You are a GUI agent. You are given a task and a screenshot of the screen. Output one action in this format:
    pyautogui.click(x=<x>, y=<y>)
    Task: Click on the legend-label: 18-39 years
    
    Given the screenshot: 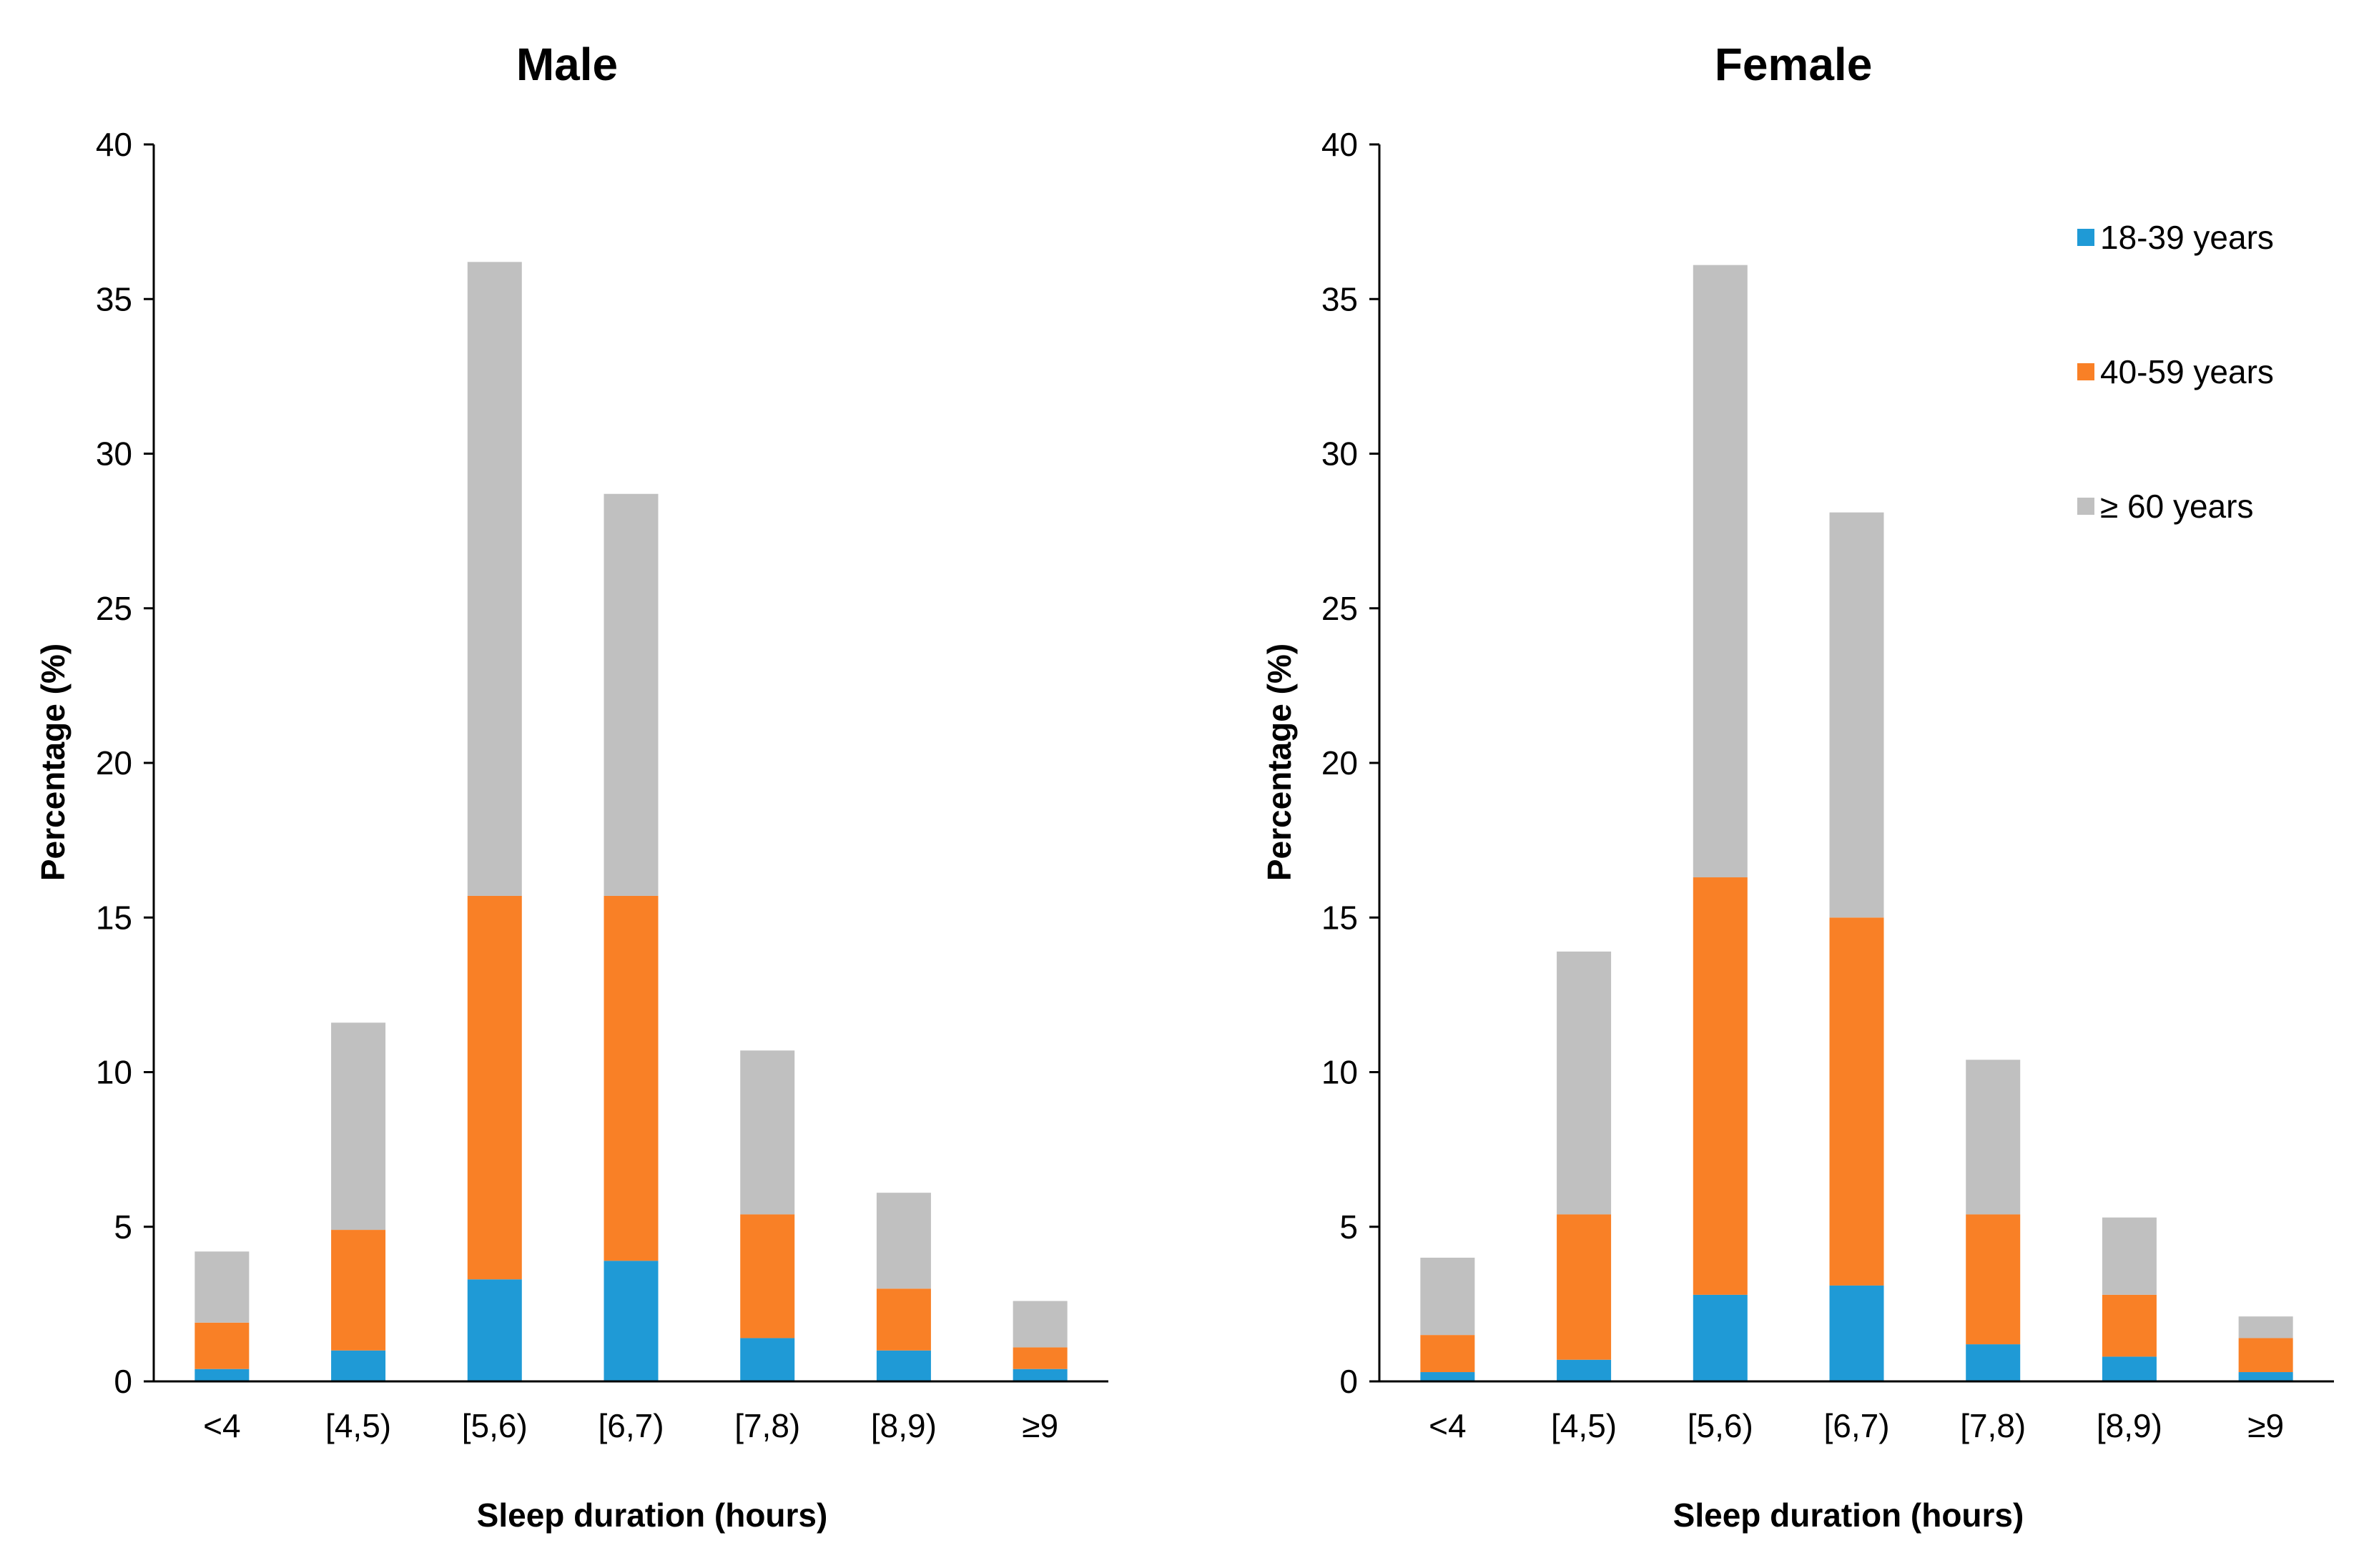 What is the action you would take?
    pyautogui.click(x=2187, y=237)
    